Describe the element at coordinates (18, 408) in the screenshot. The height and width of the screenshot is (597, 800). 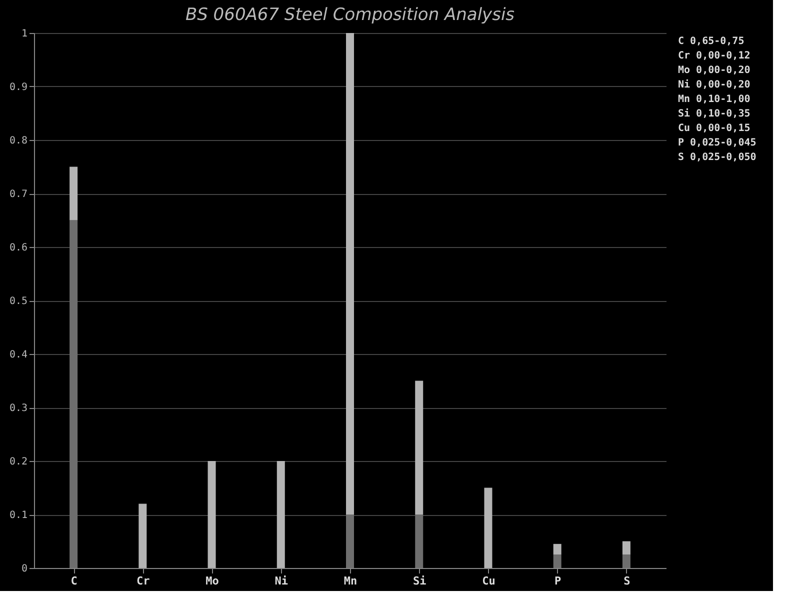
I see `y-tick-label: 0.3` at that location.